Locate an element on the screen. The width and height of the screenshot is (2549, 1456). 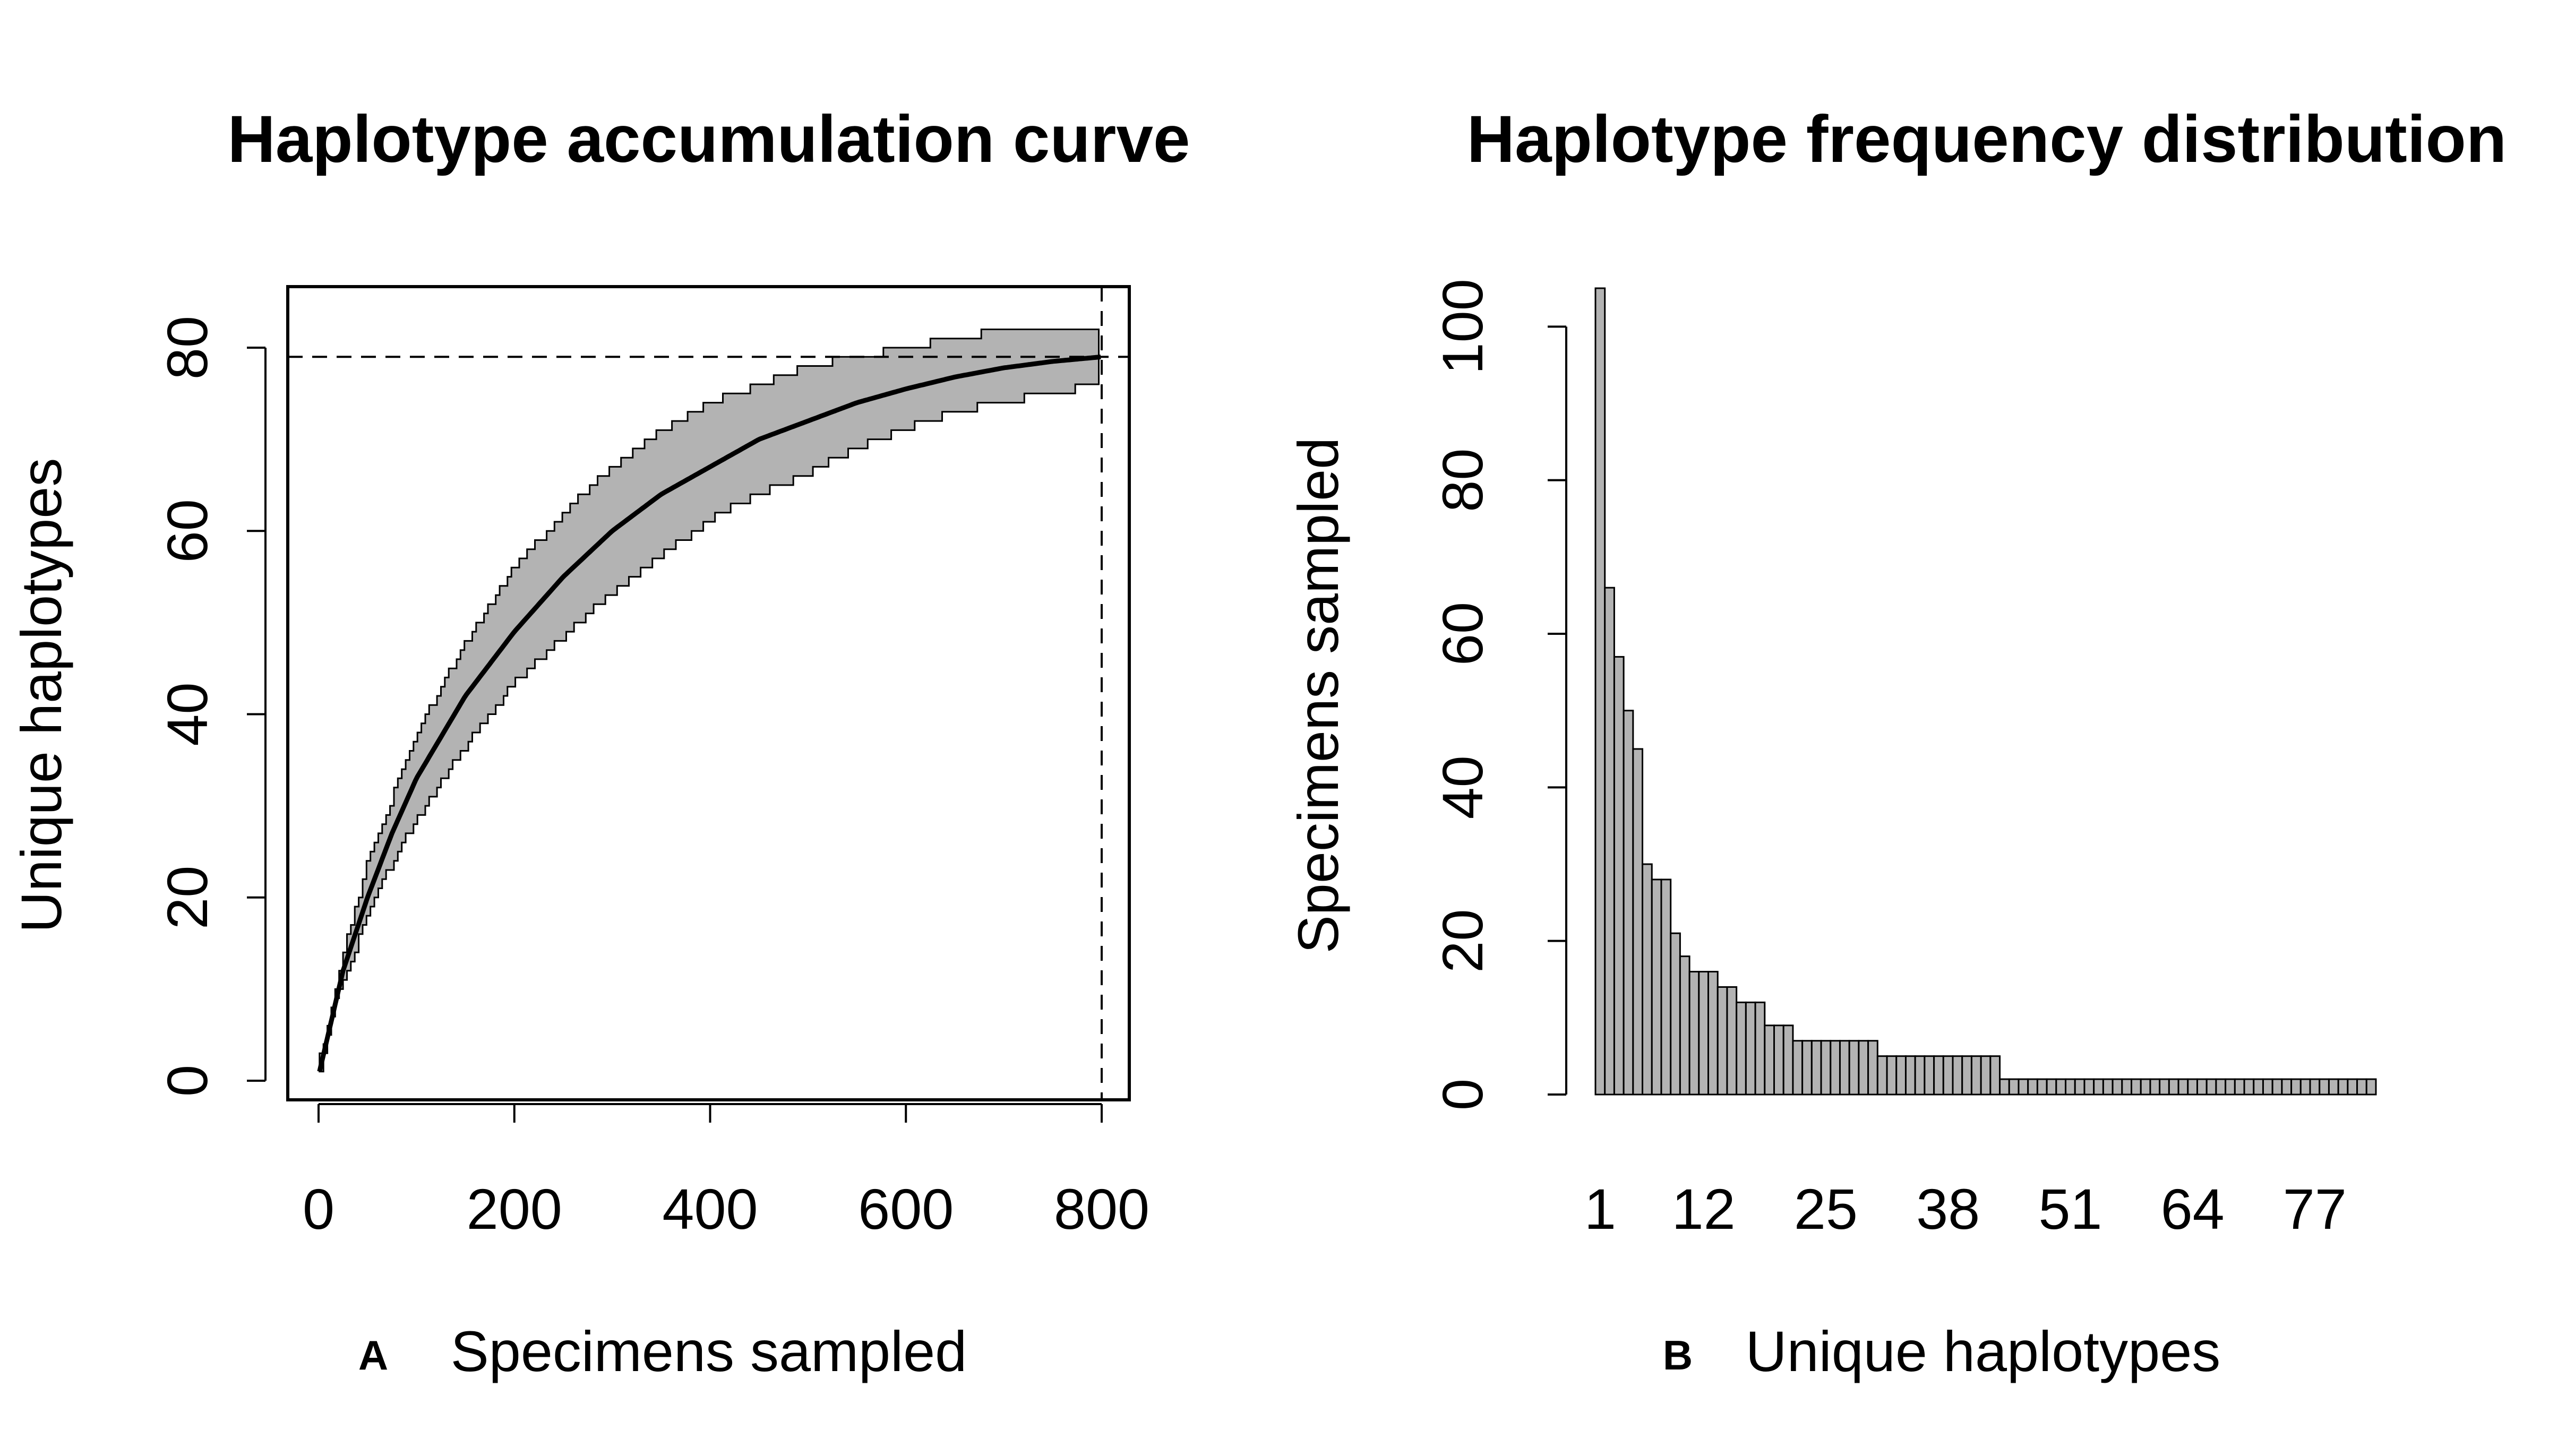
chart-a-y-axis: 0 20 40 60 80 is located at coordinates (211, 707).